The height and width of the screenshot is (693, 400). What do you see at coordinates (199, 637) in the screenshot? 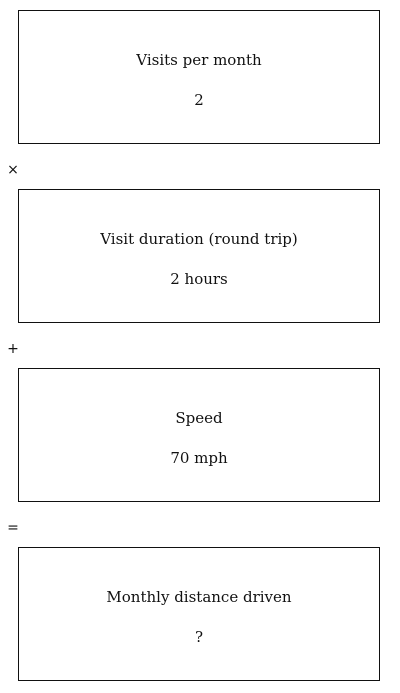
I see `monthly-distance-value: ?` at bounding box center [199, 637].